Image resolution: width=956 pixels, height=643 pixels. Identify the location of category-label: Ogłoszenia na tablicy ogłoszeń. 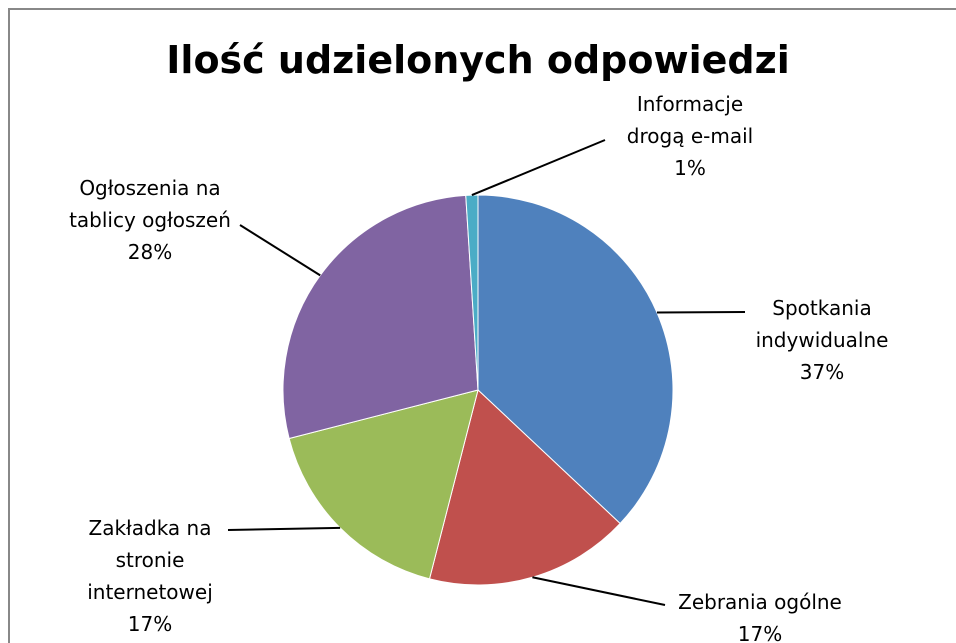
(150, 204).